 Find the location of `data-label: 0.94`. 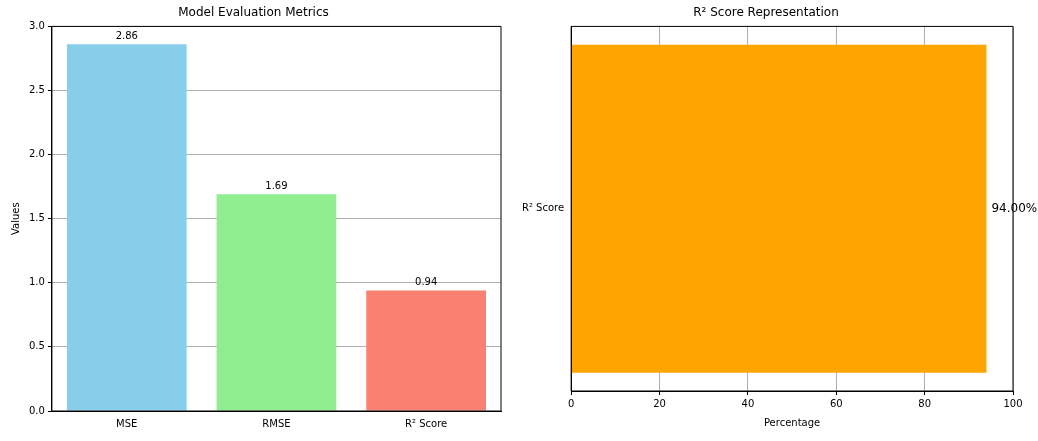

data-label: 0.94 is located at coordinates (426, 282).